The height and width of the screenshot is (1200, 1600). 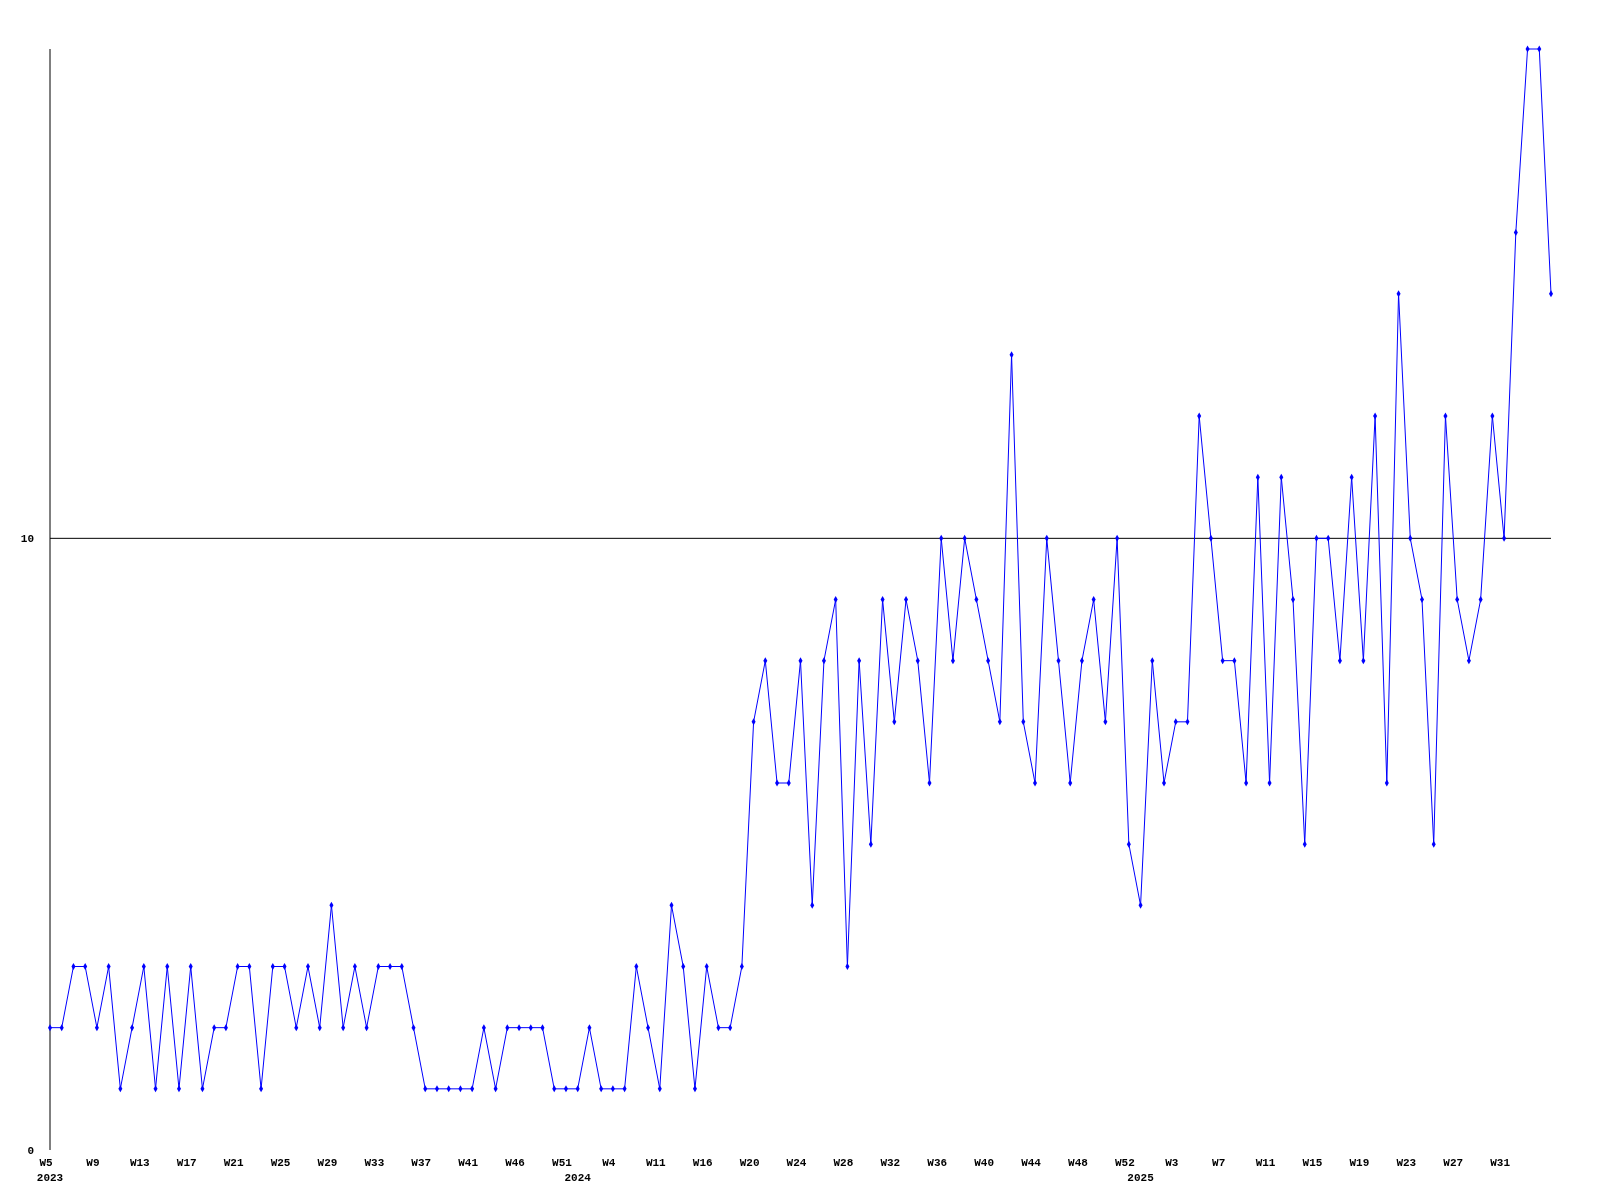 What do you see at coordinates (186, 1163) in the screenshot?
I see `x-tick-label: W17` at bounding box center [186, 1163].